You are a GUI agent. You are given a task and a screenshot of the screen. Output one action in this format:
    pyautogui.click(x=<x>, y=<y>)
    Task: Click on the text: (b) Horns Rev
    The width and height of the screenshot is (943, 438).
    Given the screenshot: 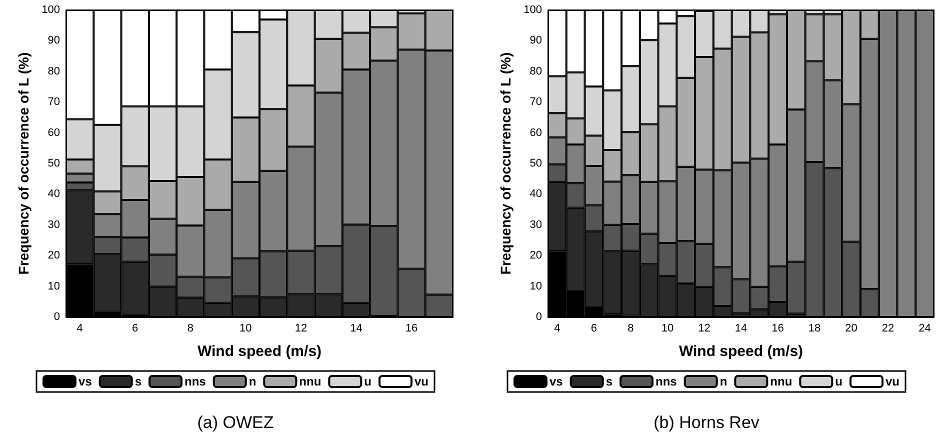 What is the action you would take?
    pyautogui.click(x=707, y=422)
    